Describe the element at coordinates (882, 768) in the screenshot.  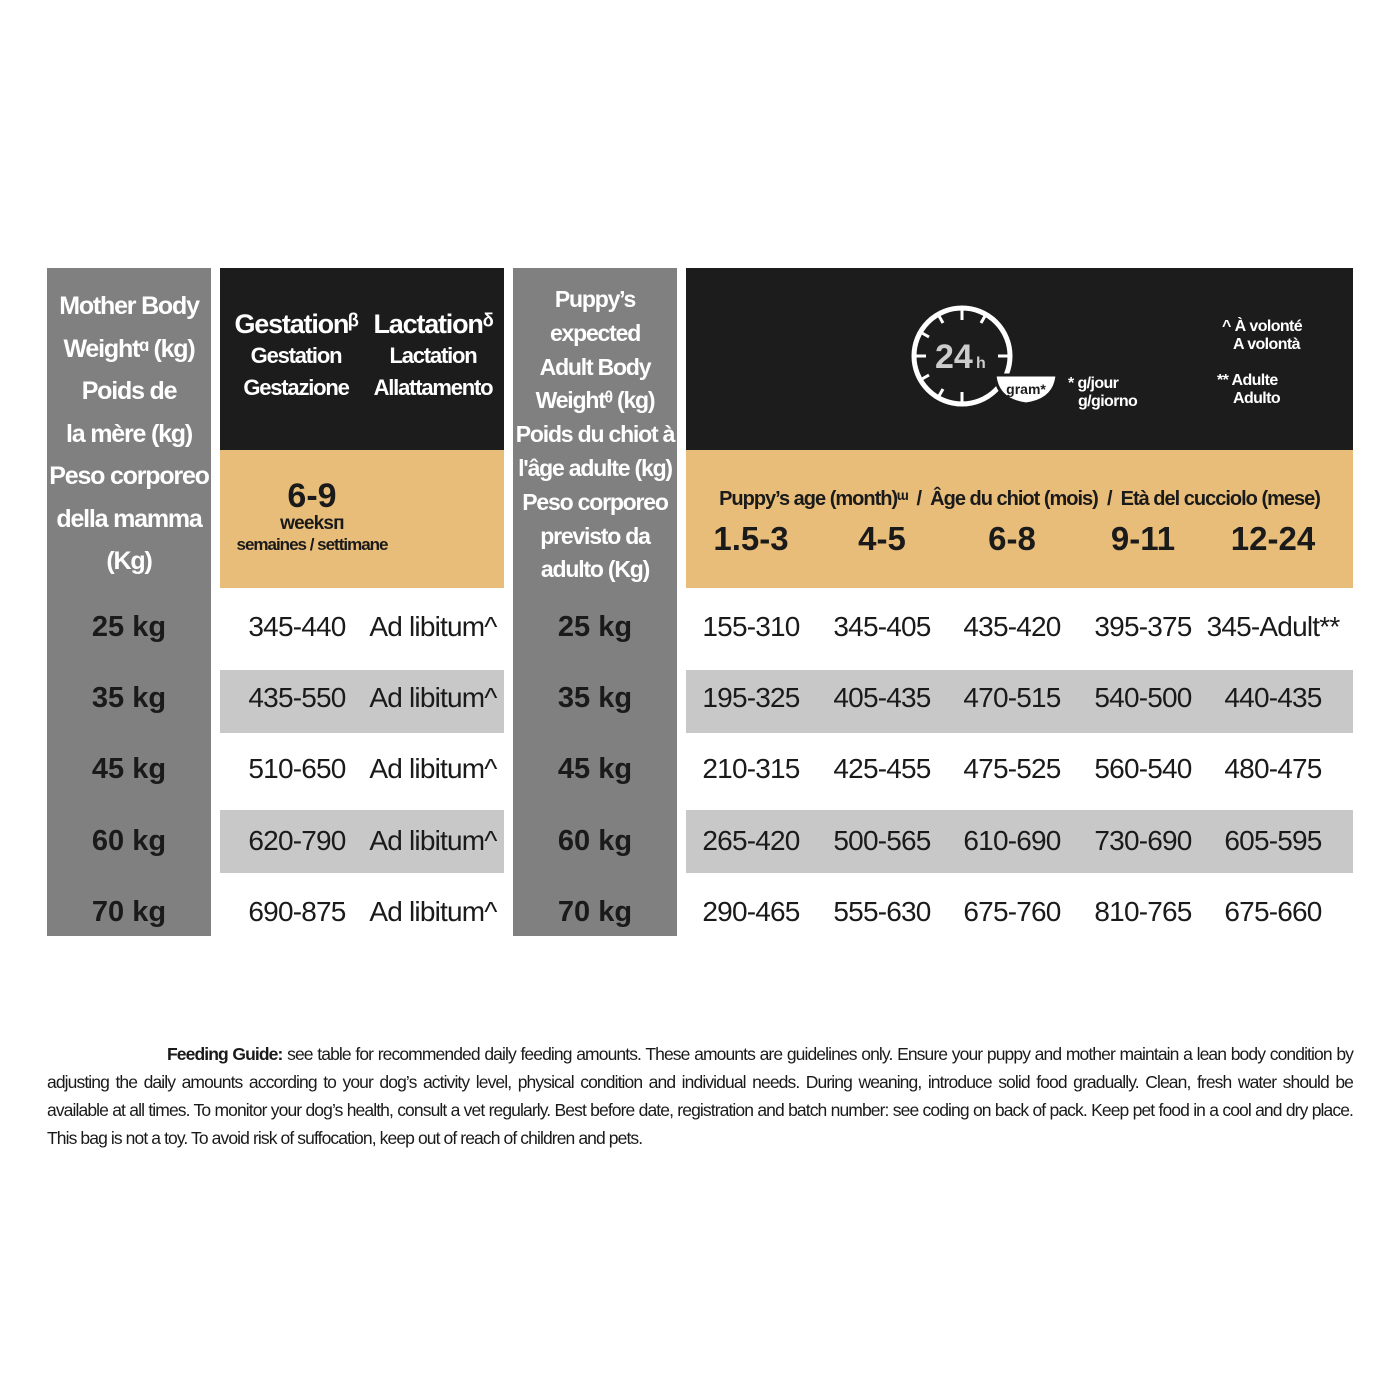
I see `amount-cell: 425-455` at that location.